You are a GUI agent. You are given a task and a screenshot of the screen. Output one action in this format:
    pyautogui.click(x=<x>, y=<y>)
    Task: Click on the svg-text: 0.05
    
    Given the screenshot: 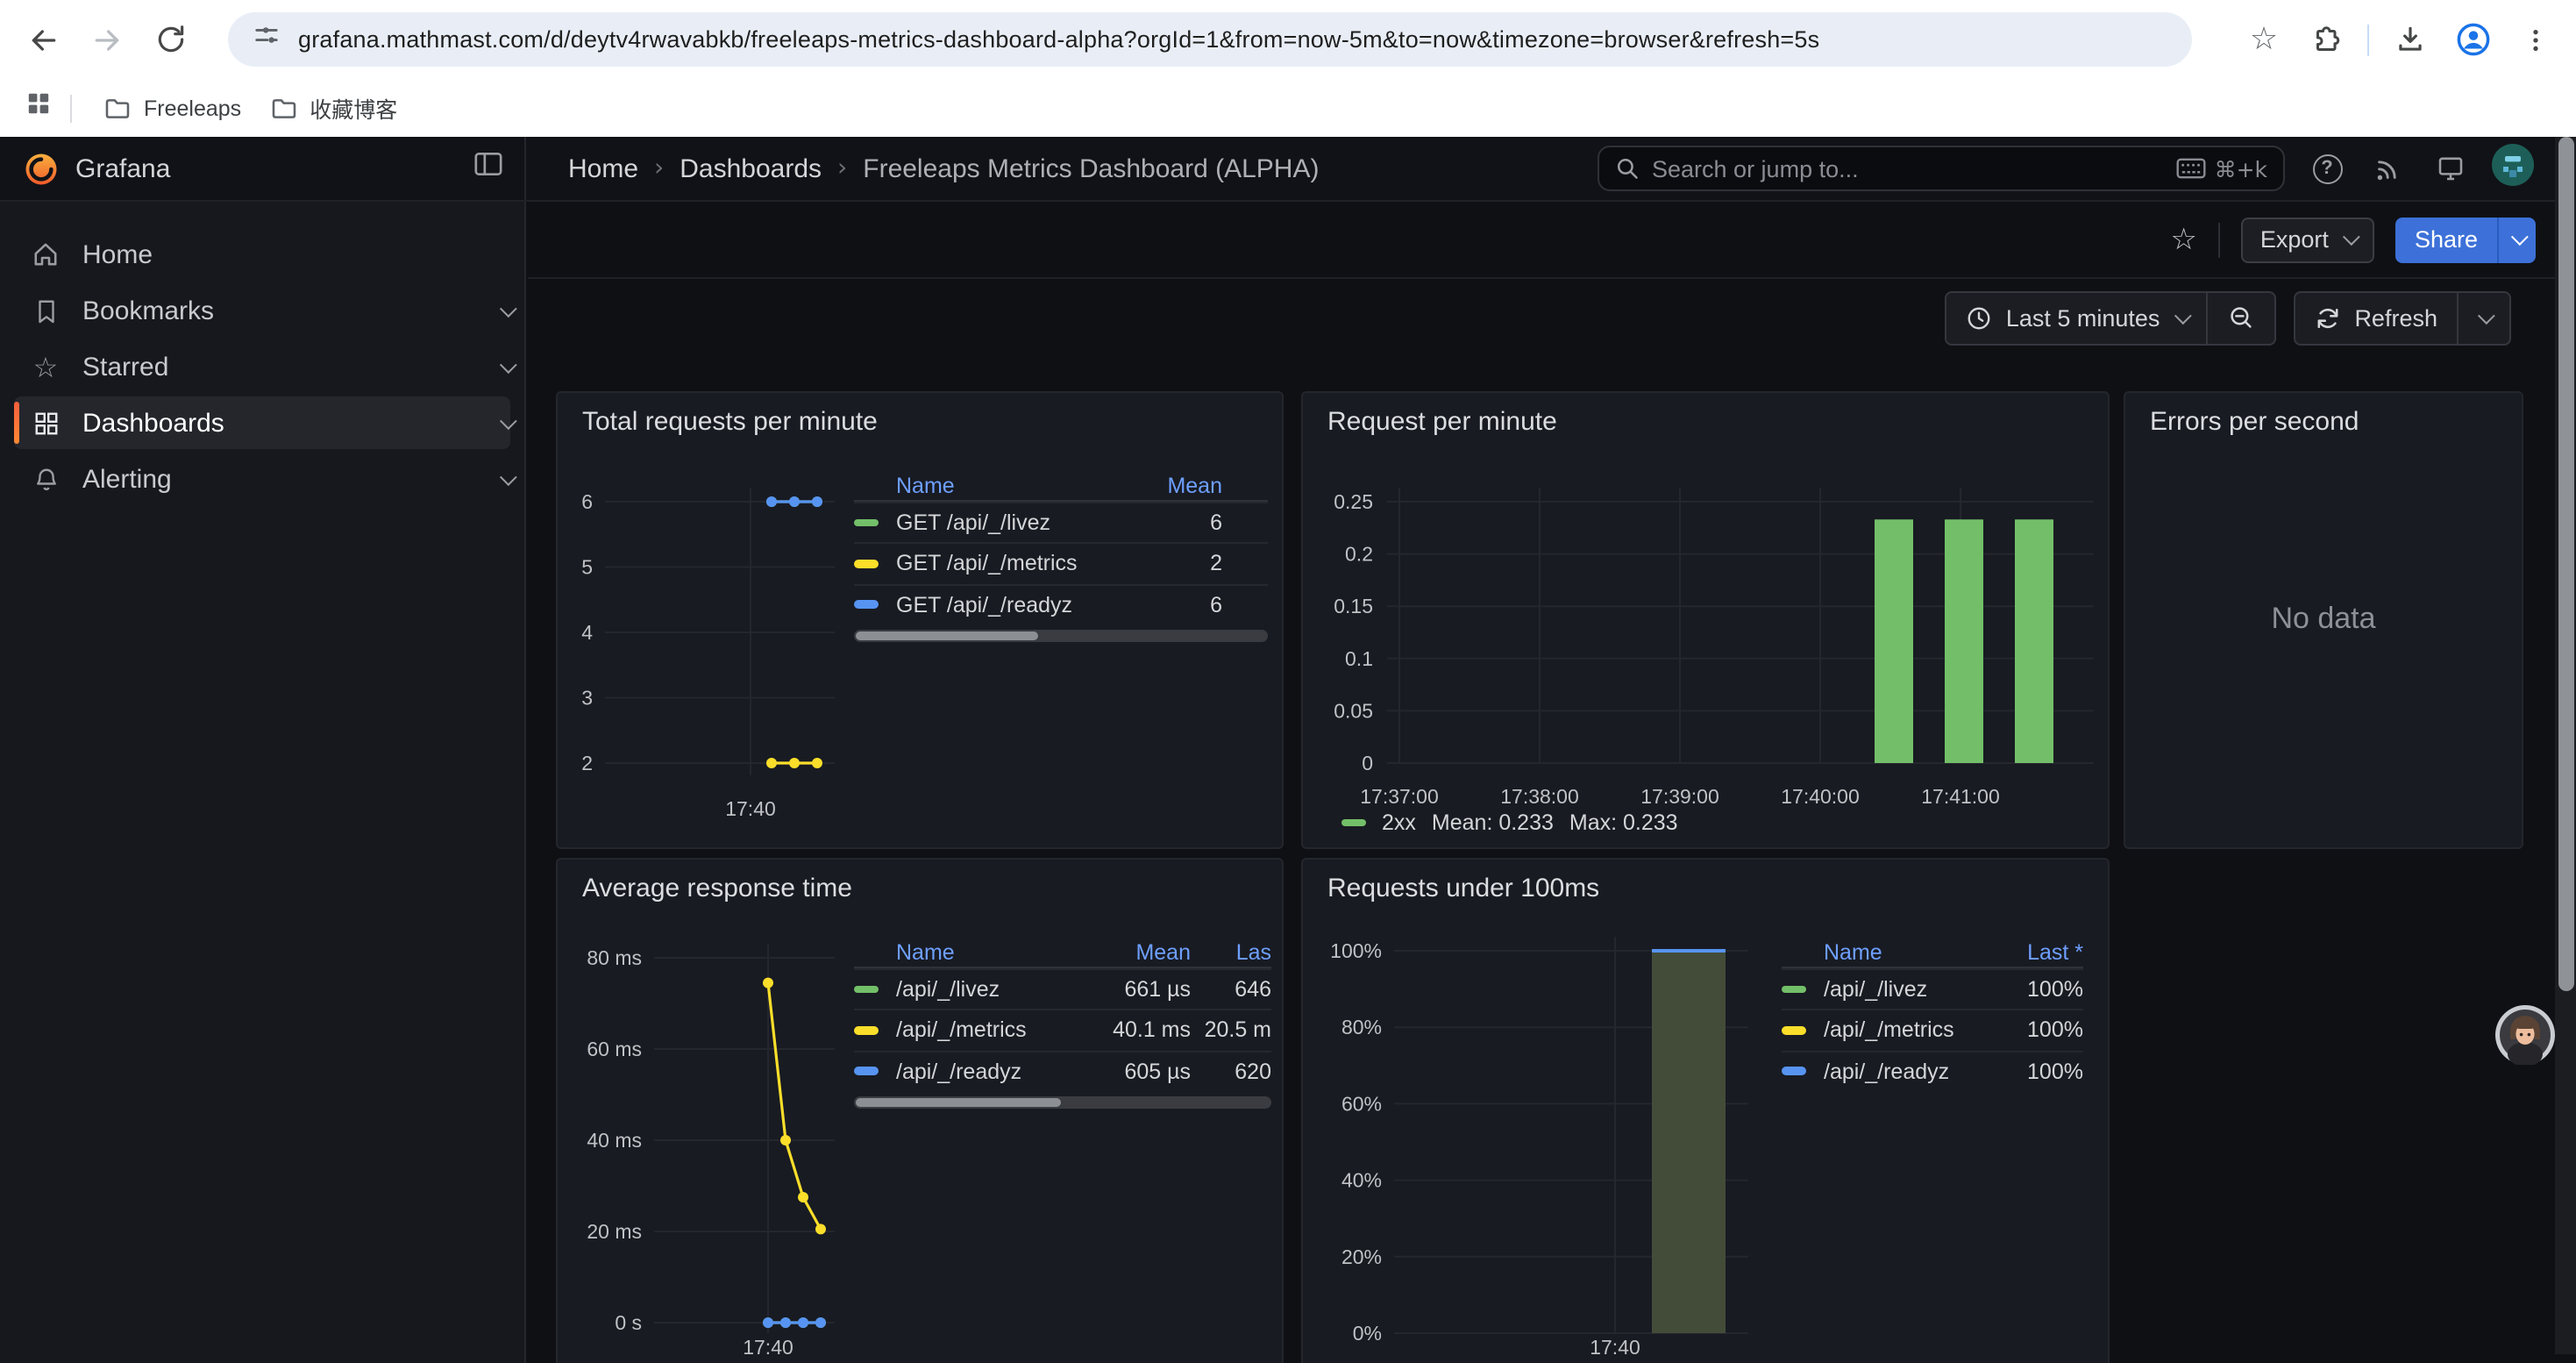 What is the action you would take?
    pyautogui.click(x=1353, y=710)
    